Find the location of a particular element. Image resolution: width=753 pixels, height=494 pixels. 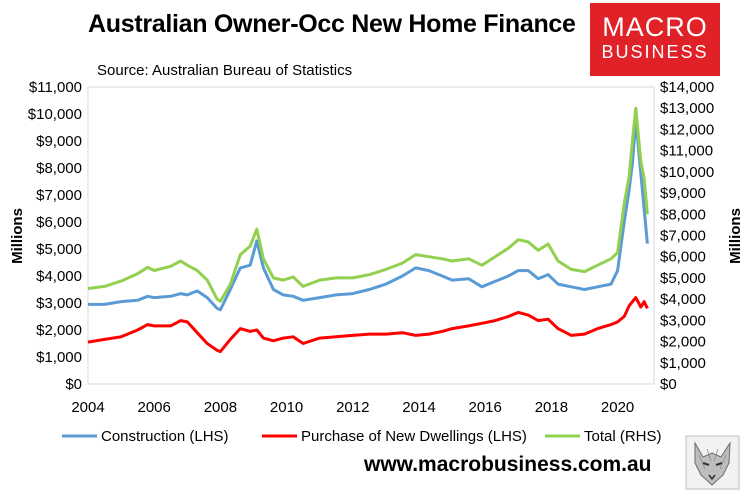

right-tick-label: $0 is located at coordinates (668, 384).